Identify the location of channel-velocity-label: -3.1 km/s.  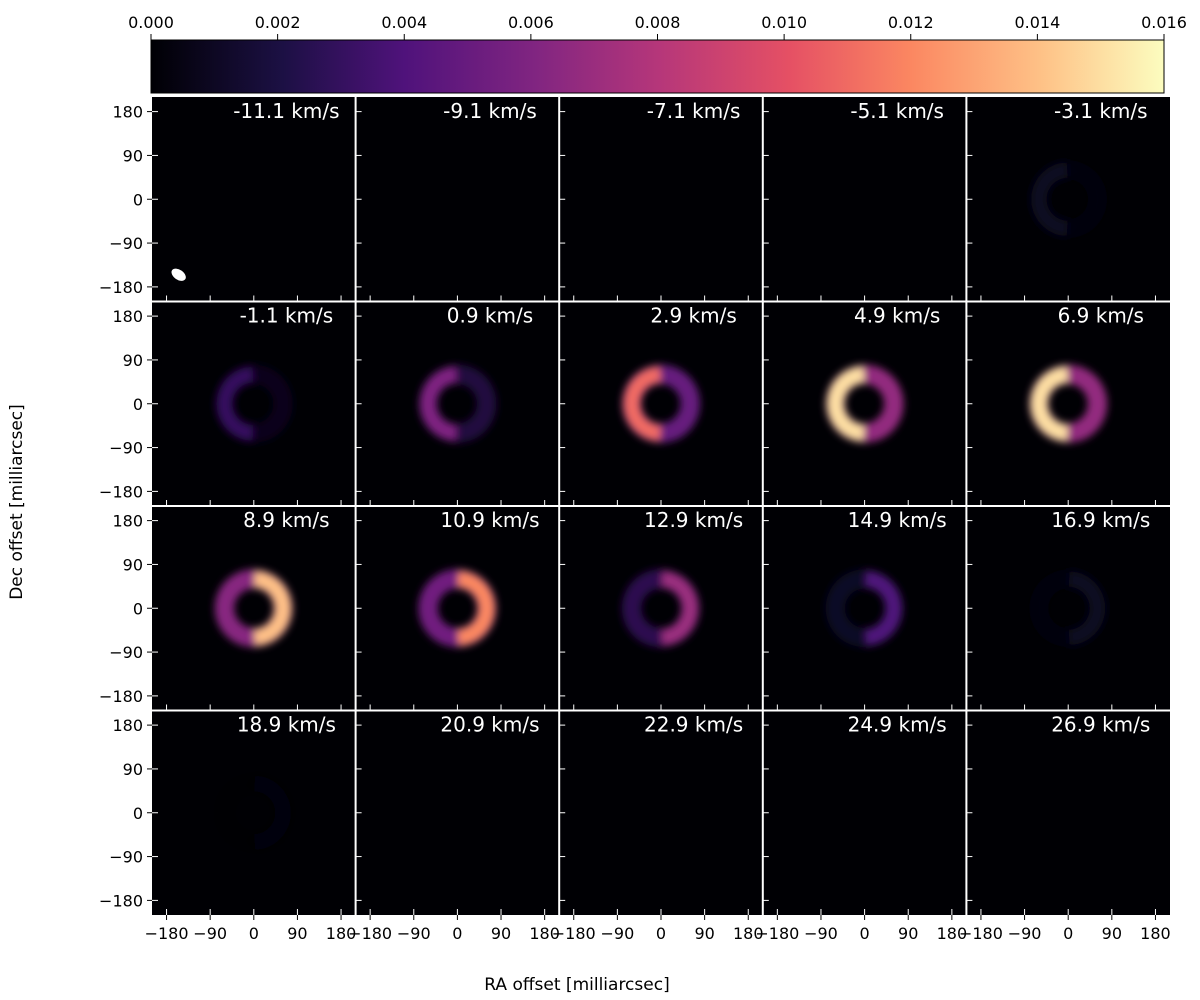
(1101, 111).